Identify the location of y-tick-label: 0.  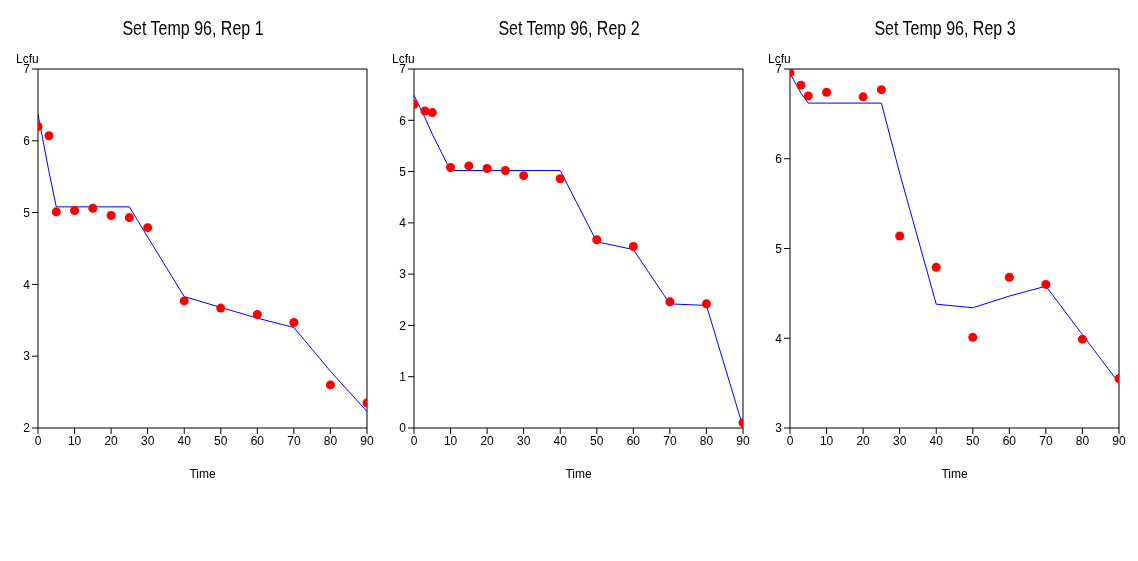
(403, 428).